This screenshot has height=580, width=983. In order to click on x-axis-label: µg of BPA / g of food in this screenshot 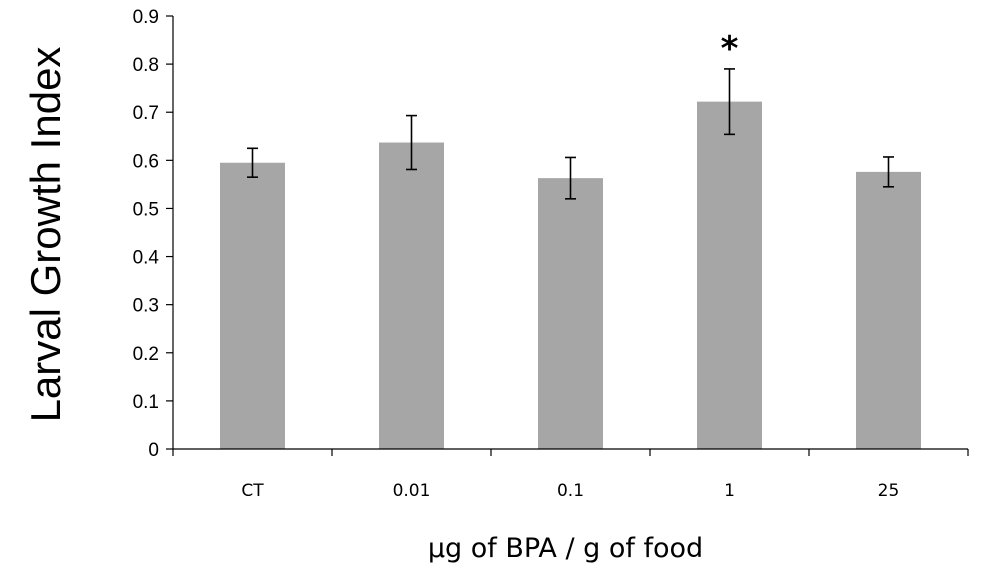, I will do `click(565, 548)`.